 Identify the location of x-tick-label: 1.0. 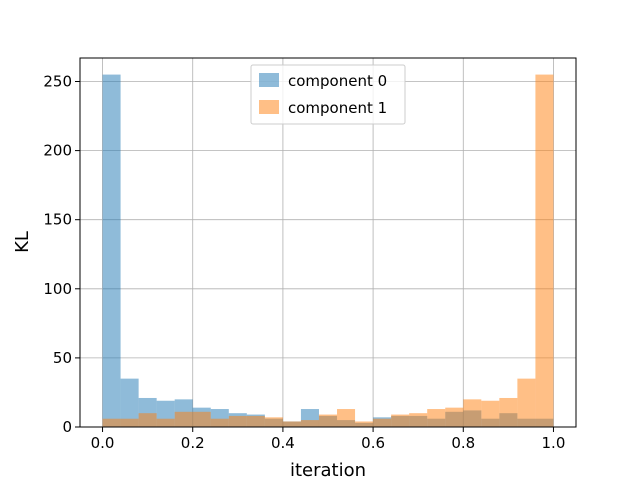
(554, 443).